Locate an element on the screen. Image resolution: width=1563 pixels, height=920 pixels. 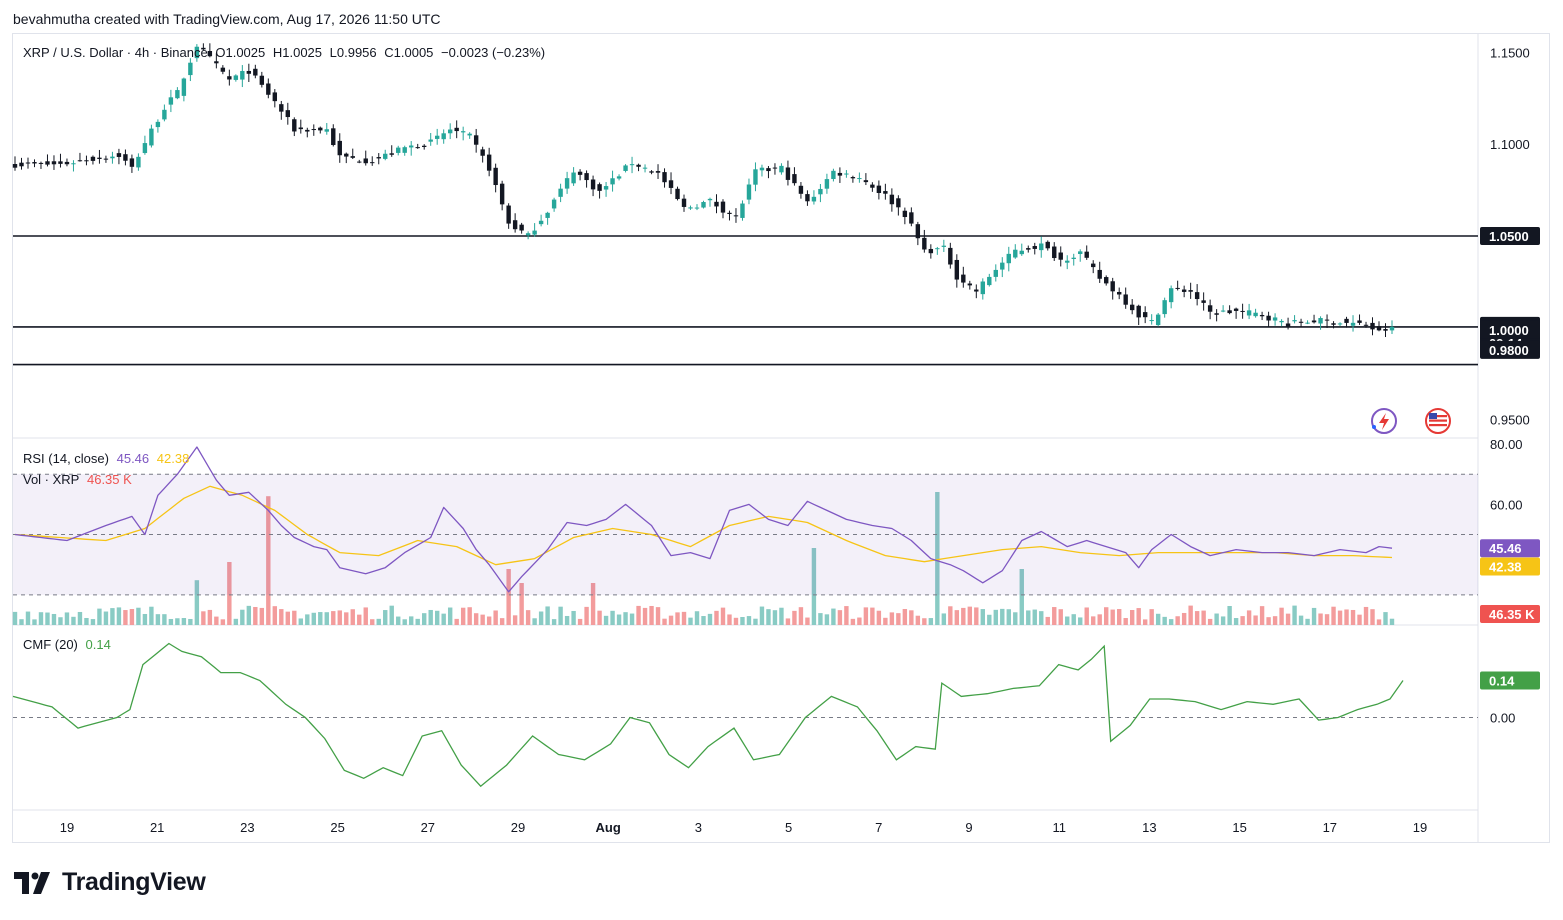
lightning-icon is located at coordinates (1384, 421).